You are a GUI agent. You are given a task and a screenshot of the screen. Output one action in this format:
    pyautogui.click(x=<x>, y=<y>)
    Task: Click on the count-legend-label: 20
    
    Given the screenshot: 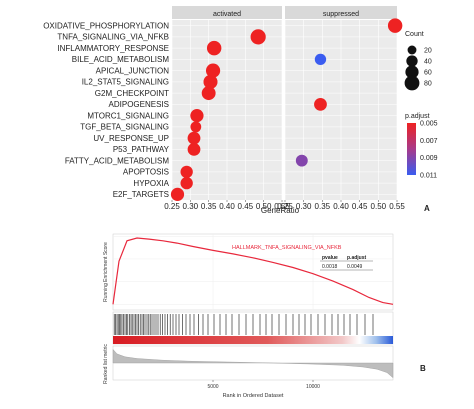 What is the action you would take?
    pyautogui.click(x=428, y=51)
    